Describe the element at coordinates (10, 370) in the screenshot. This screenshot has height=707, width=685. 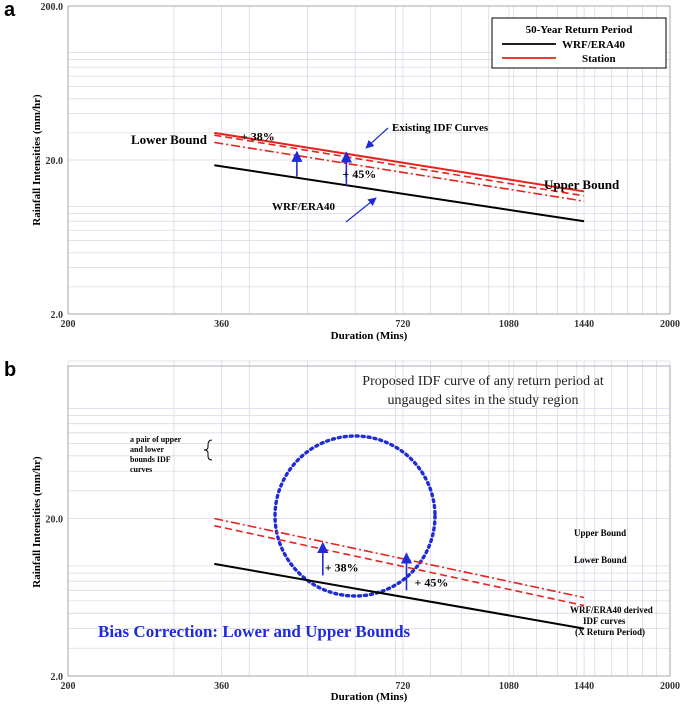
I see `panel-b-label: b` at that location.